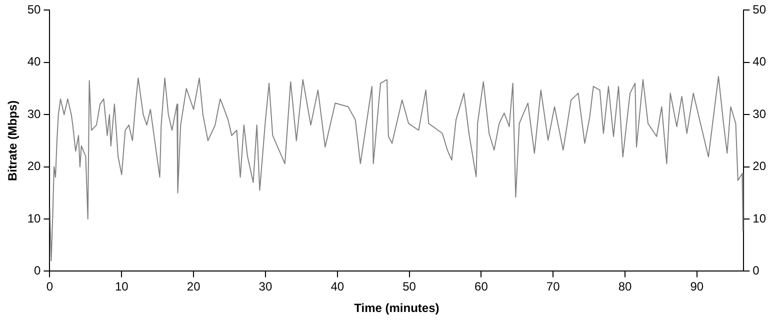 Image resolution: width=773 pixels, height=322 pixels. I want to click on x-tick-label: 40, so click(337, 287).